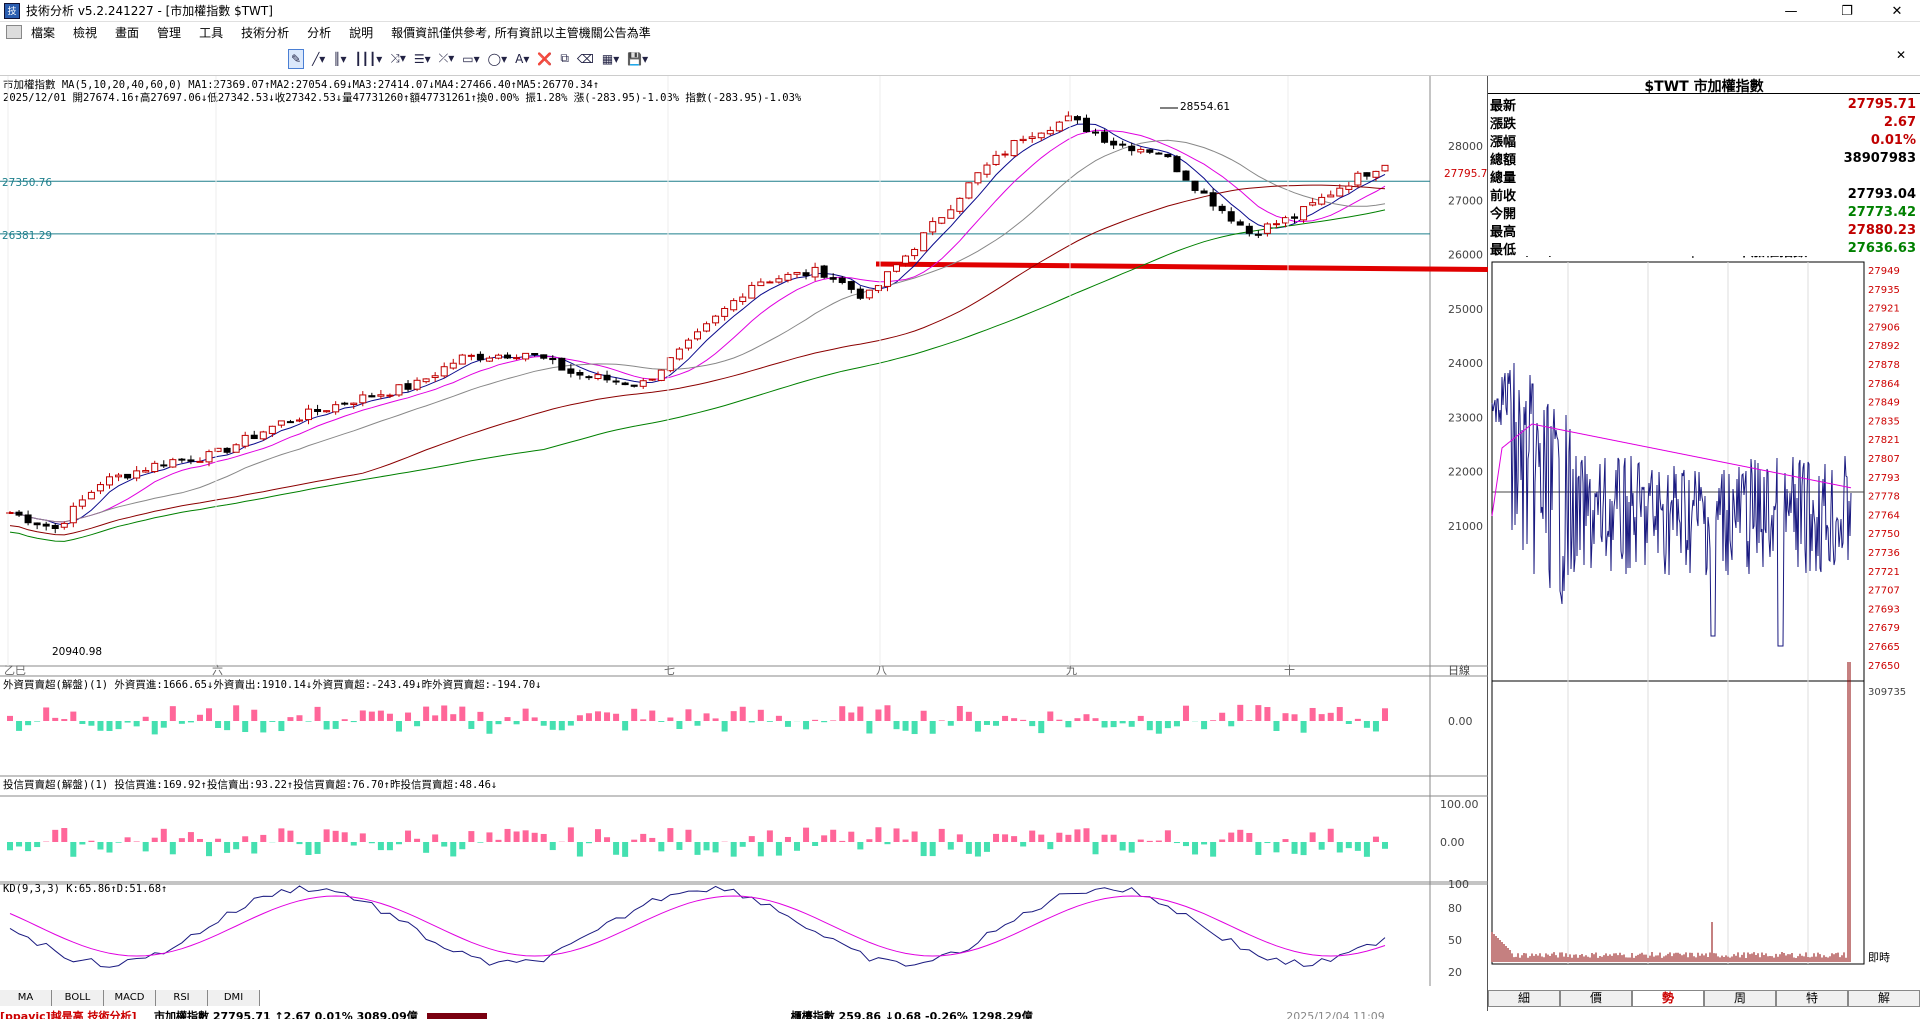 Image resolution: width=1920 pixels, height=1019 pixels. Describe the element at coordinates (1668, 998) in the screenshot. I see `tab-trend: 勢` at that location.